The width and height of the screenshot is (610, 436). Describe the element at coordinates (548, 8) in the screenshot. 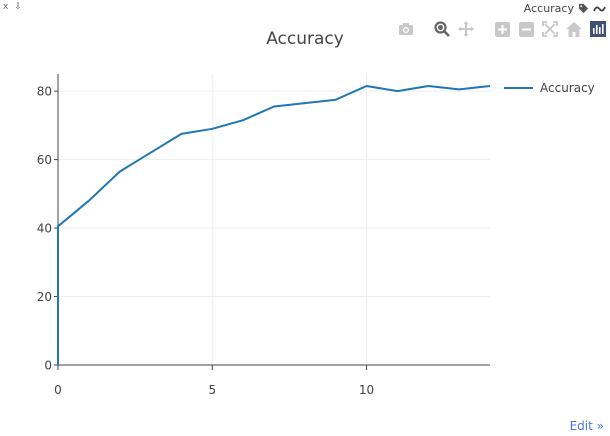

I see `panel-name-label: Accuracy` at that location.